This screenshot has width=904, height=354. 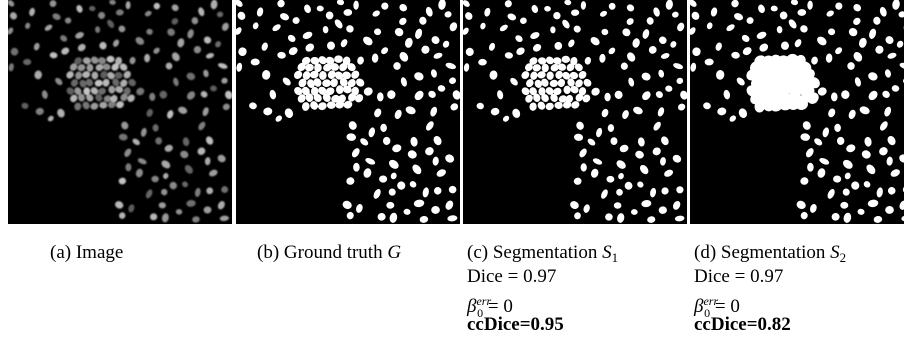 What do you see at coordinates (535, 252) in the screenshot?
I see `caption-c-label: (c) Segmentation` at bounding box center [535, 252].